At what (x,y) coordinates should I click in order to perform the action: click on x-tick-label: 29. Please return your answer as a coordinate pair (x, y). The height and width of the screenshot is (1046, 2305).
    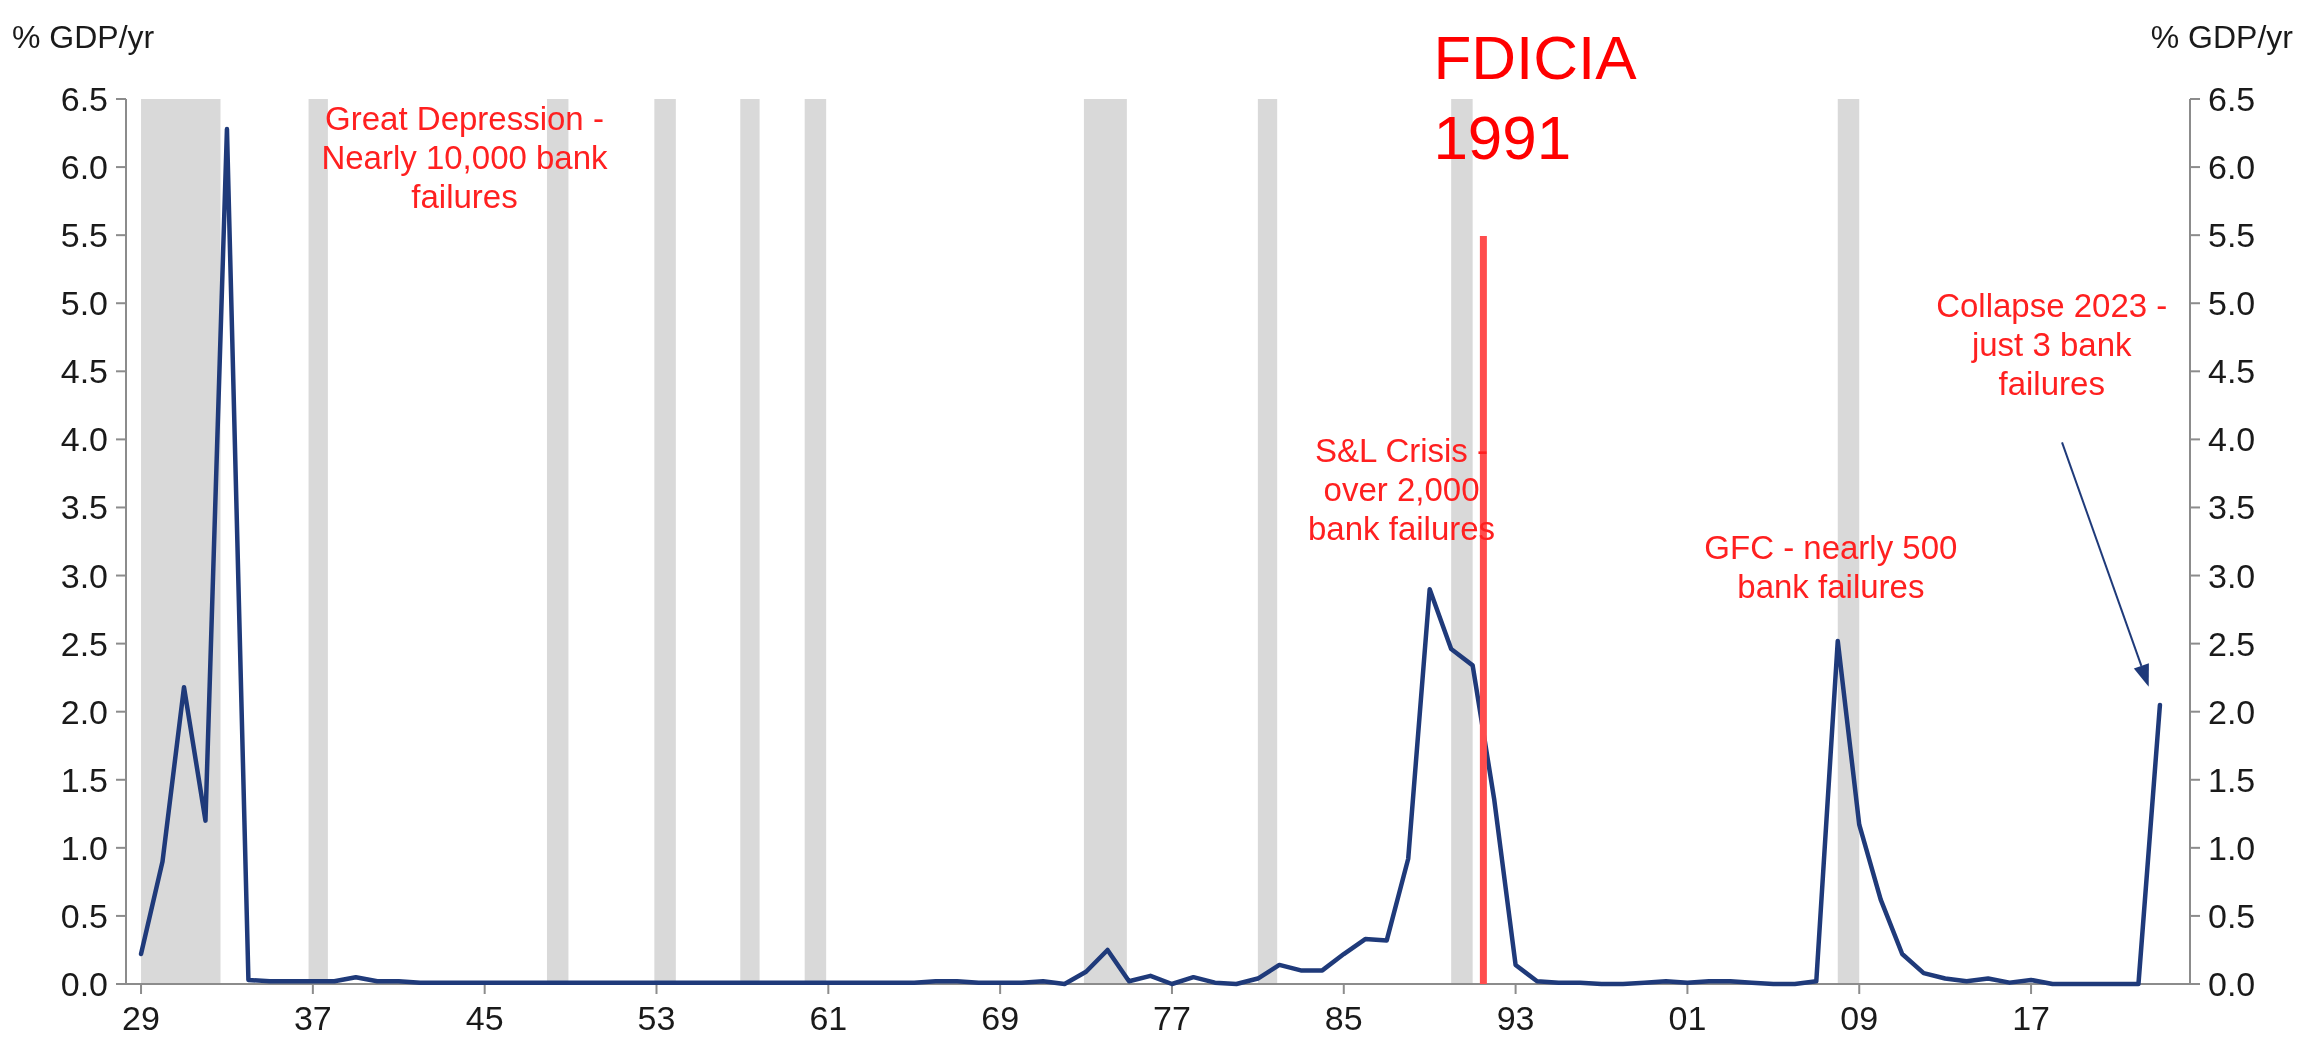
    Looking at the image, I should click on (141, 1018).